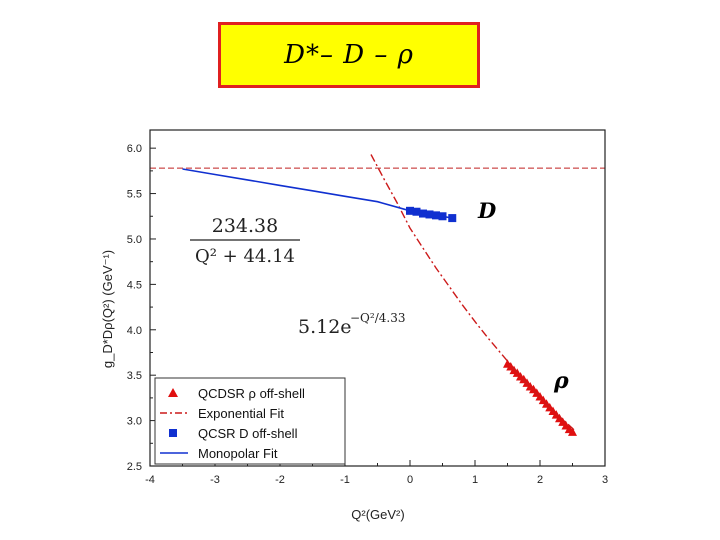 This screenshot has height=540, width=720. Describe the element at coordinates (561, 381) in the screenshot. I see `curve-label-rho: ρ` at that location.